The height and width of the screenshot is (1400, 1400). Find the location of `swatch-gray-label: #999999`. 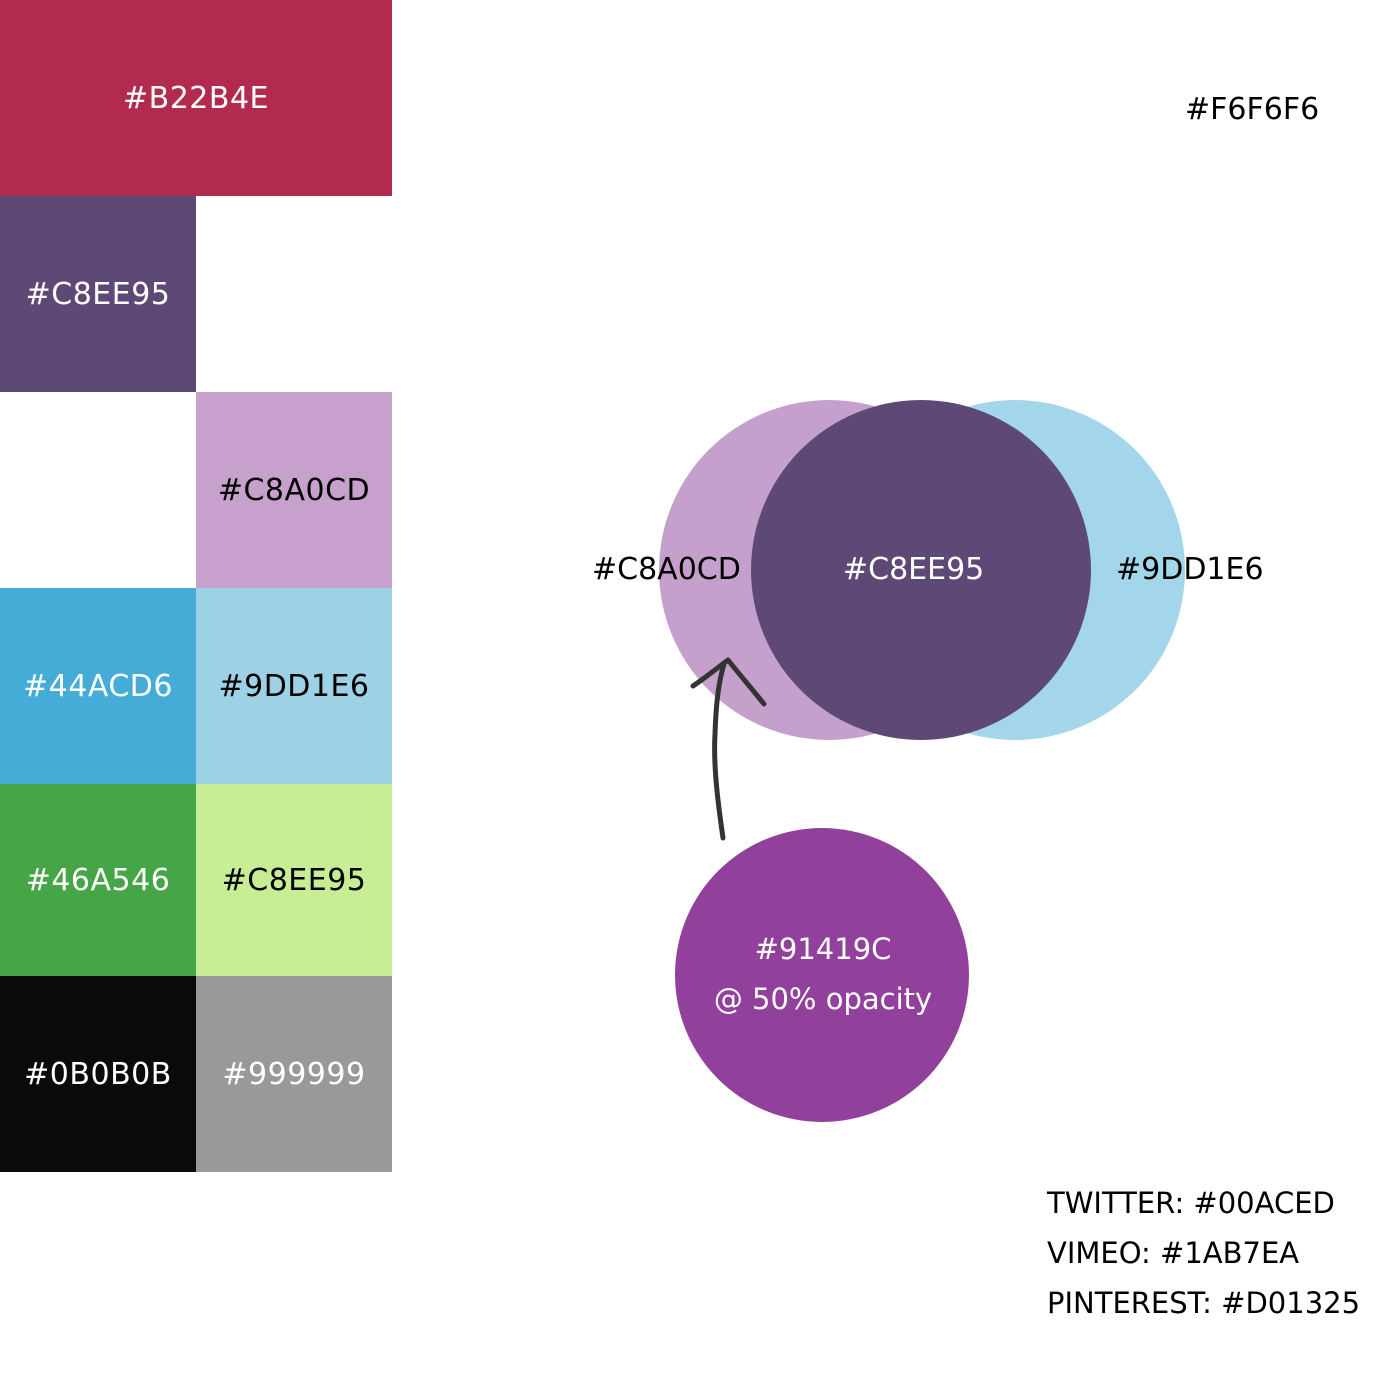

swatch-gray-label: #999999 is located at coordinates (294, 1074).